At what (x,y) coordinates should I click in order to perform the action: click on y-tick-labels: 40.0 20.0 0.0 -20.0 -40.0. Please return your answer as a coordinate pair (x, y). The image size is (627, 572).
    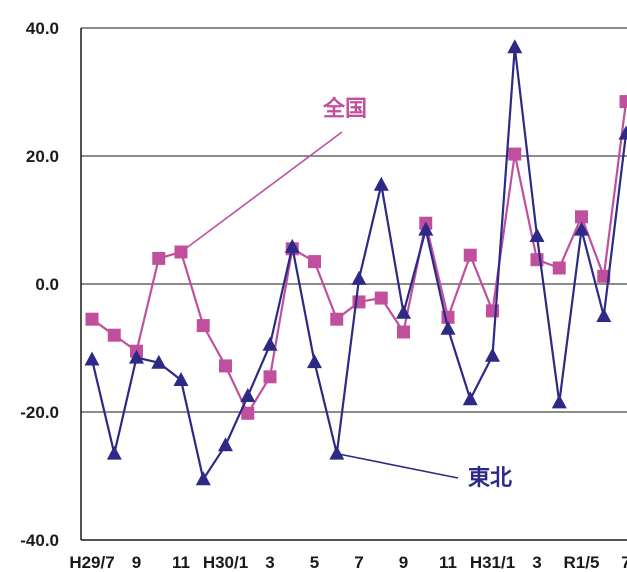
    Looking at the image, I should click on (39, 284).